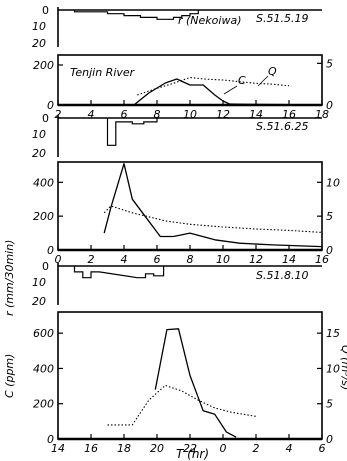  What do you see at coordinates (259, 104) in the screenshot?
I see `main-1-series-tail-line` at bounding box center [259, 104].